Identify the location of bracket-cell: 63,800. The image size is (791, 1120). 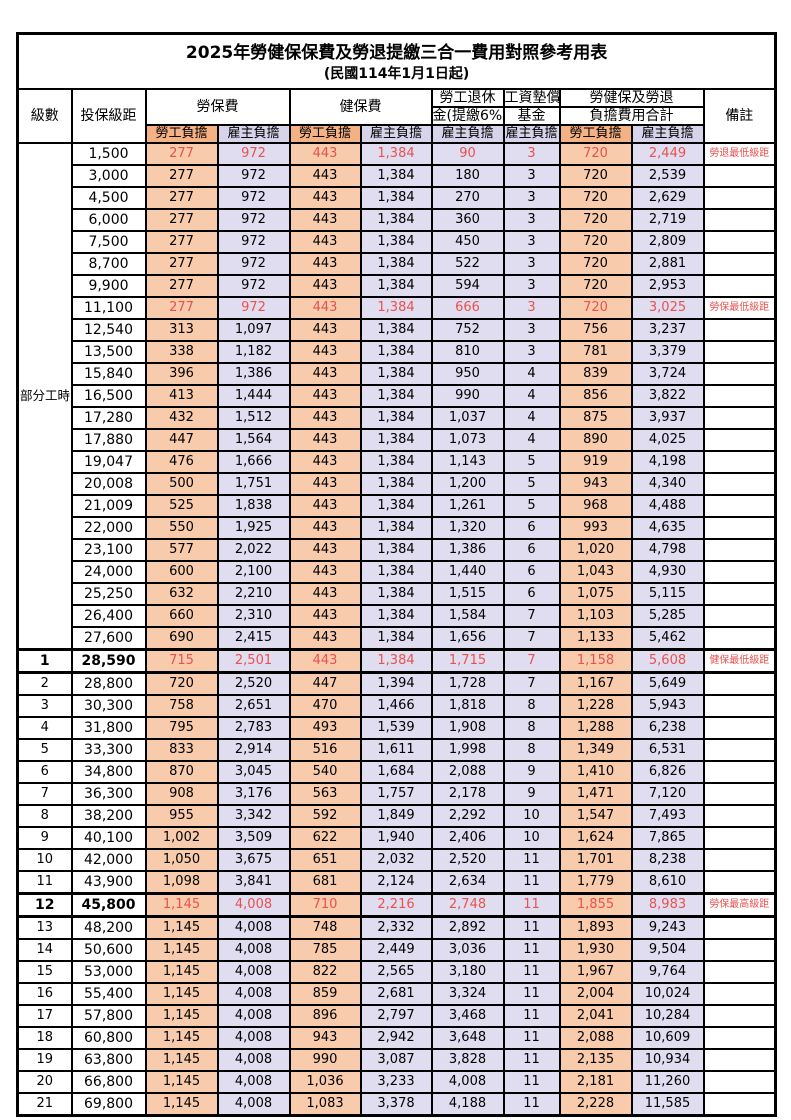
(108, 1060).